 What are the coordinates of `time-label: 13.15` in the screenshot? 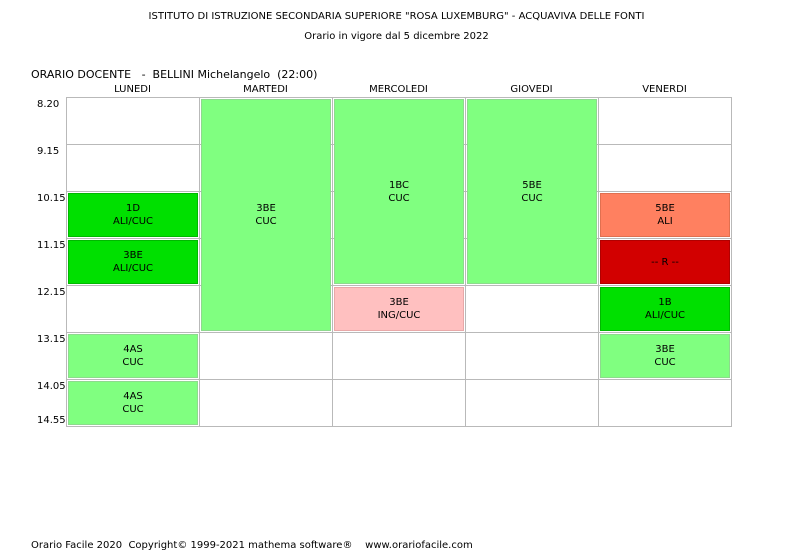 It's located at (51, 339).